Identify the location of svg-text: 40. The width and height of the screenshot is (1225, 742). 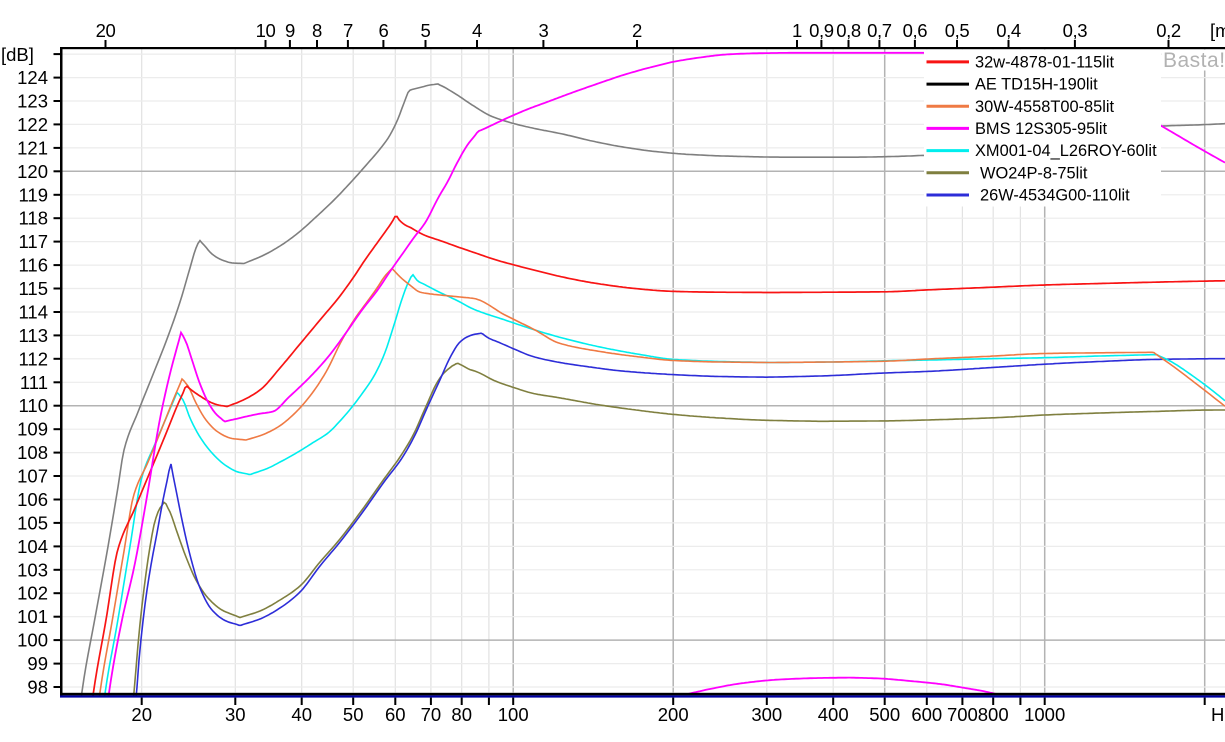
(301, 714).